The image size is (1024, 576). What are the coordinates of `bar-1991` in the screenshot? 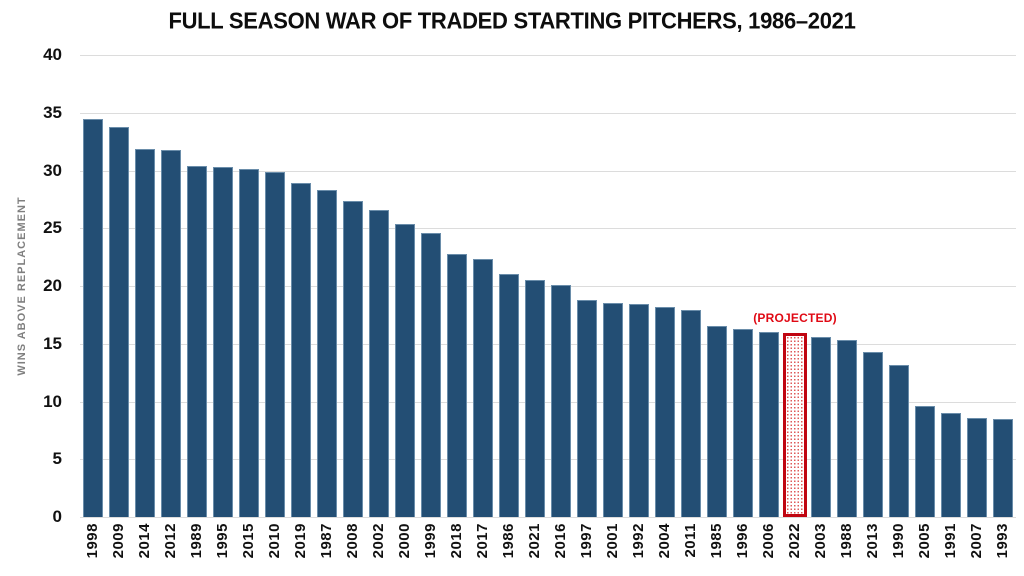 It's located at (951, 465).